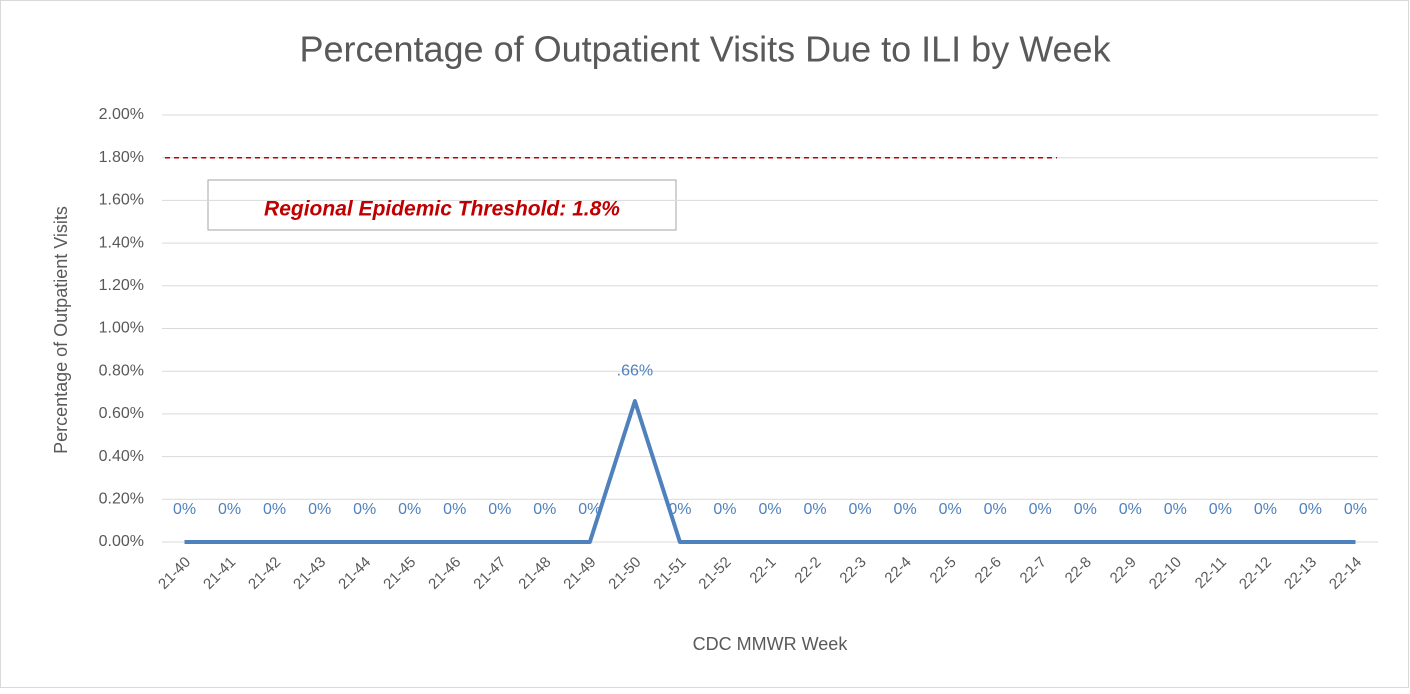  Describe the element at coordinates (121, 456) in the screenshot. I see `y-tick-label: 0.40%` at that location.